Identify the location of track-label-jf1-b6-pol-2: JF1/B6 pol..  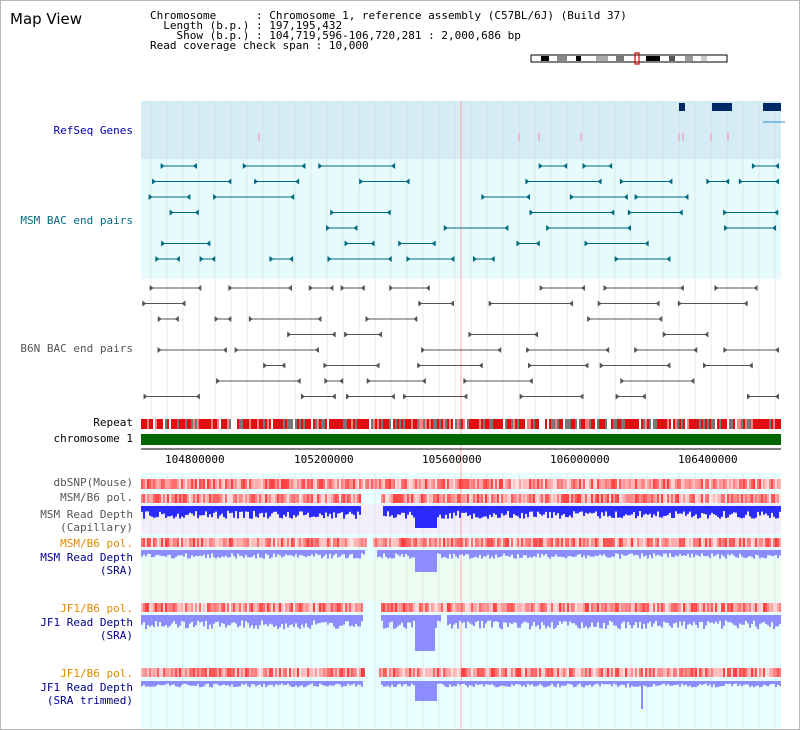
(96, 673).